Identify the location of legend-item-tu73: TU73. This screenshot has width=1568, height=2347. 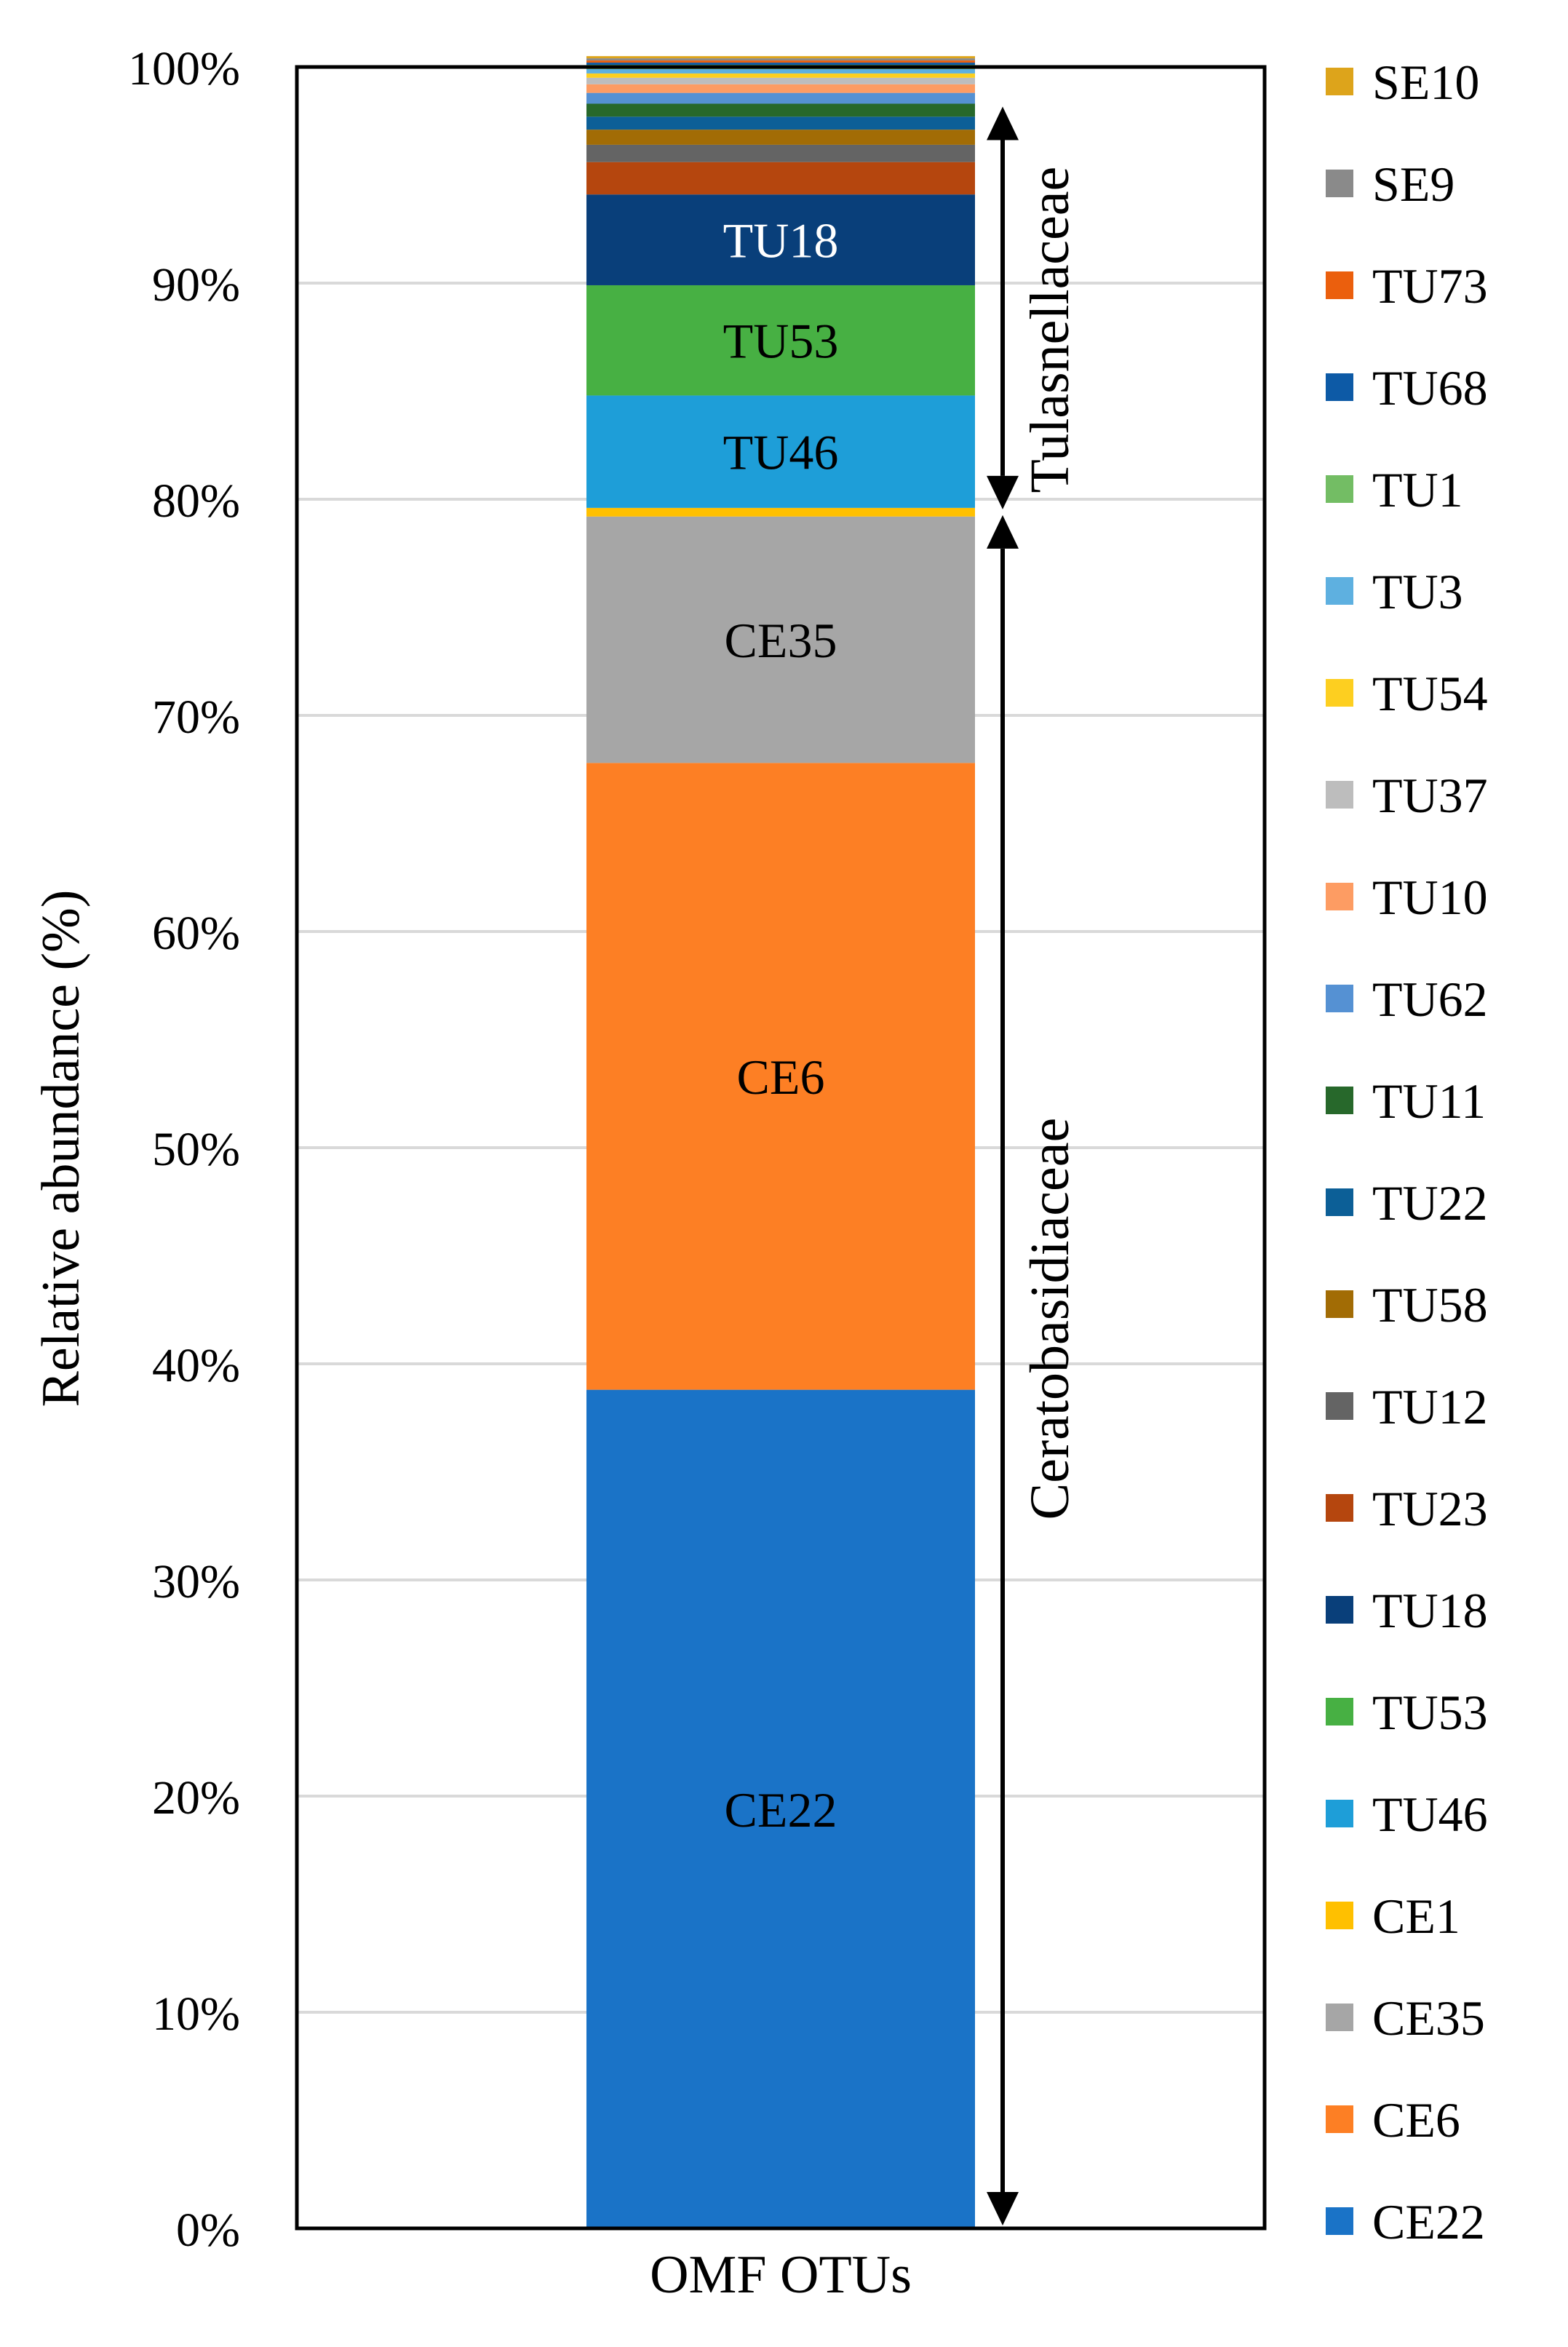
(1407, 286).